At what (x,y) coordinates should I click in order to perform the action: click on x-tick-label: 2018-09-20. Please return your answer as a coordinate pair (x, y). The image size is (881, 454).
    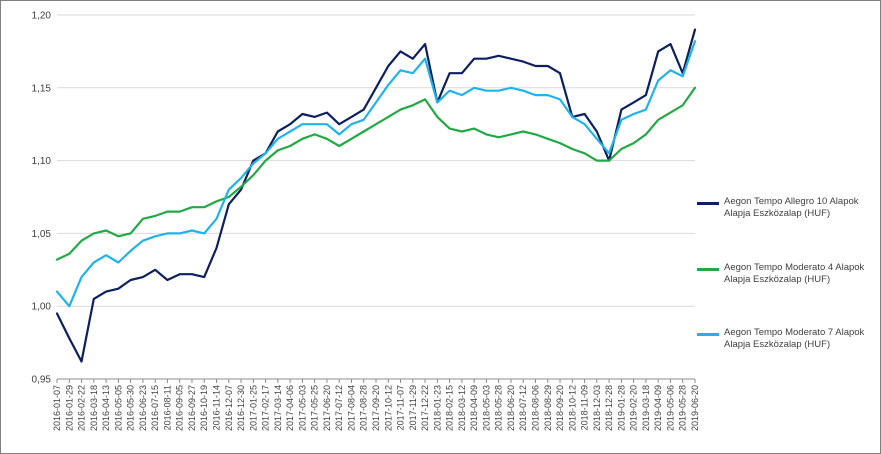
    Looking at the image, I should click on (560, 408).